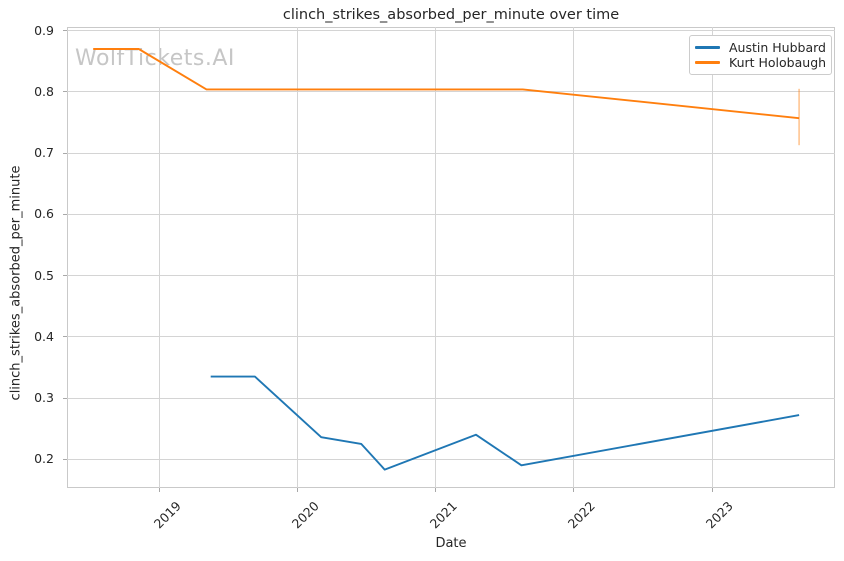 This screenshot has height=561, width=844. I want to click on legend-label: Austin Hubbard, so click(777, 47).